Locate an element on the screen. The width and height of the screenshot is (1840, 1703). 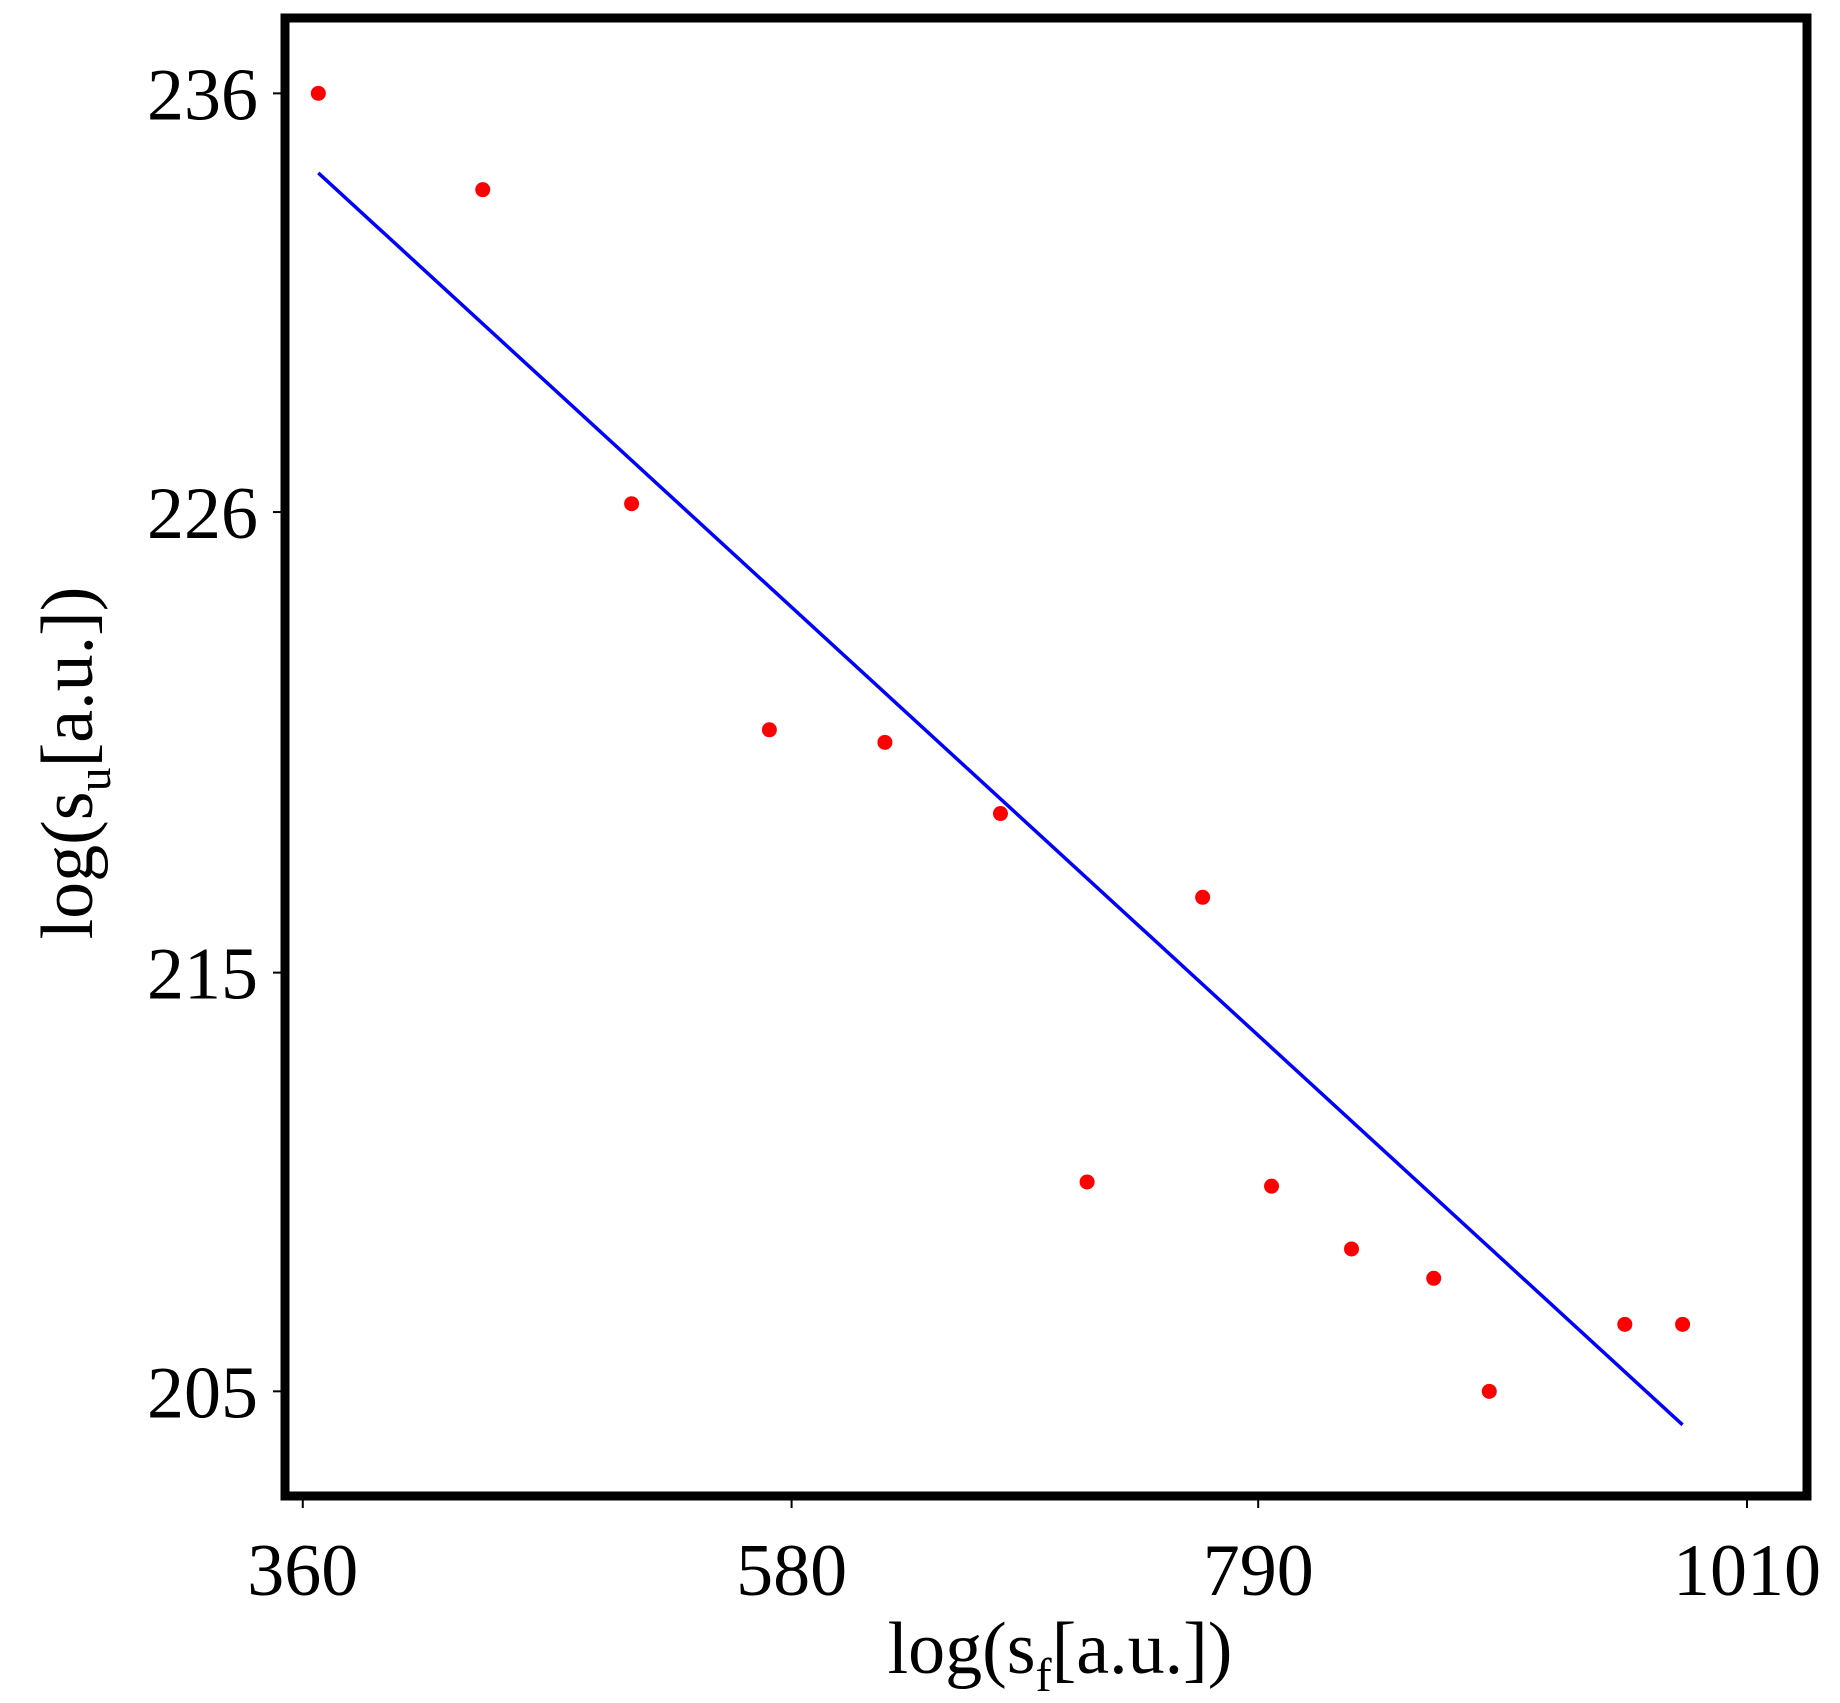
y-axis-label-prefix: log(s is located at coordinates (68, 865).